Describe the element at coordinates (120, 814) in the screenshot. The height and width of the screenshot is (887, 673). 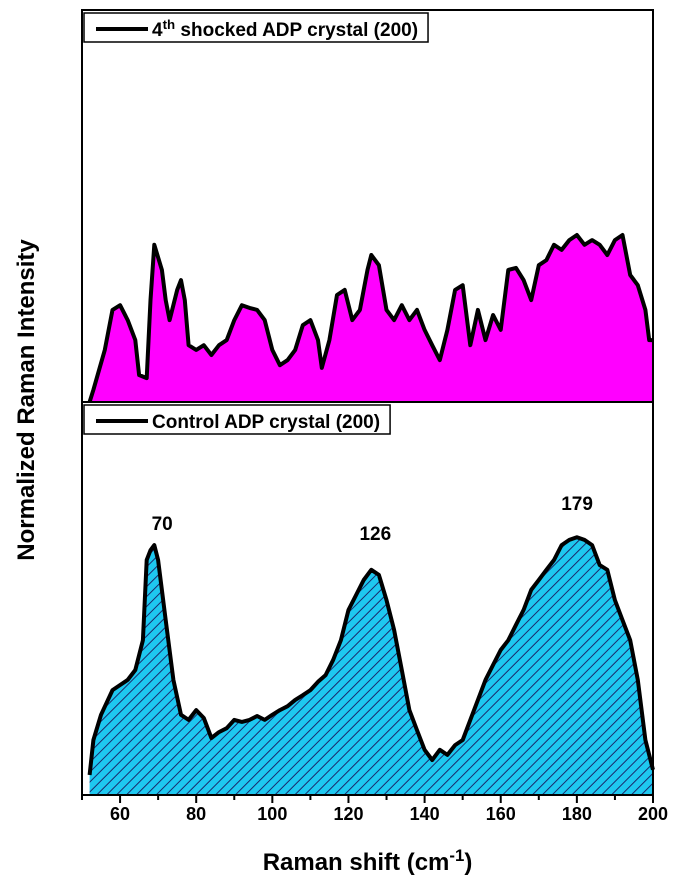
I see `x-tick-label: 60` at that location.